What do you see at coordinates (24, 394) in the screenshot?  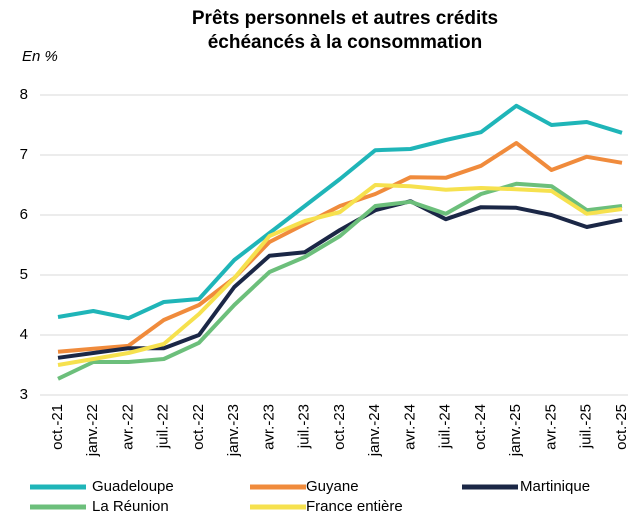 I see `y-tick-label: 3` at bounding box center [24, 394].